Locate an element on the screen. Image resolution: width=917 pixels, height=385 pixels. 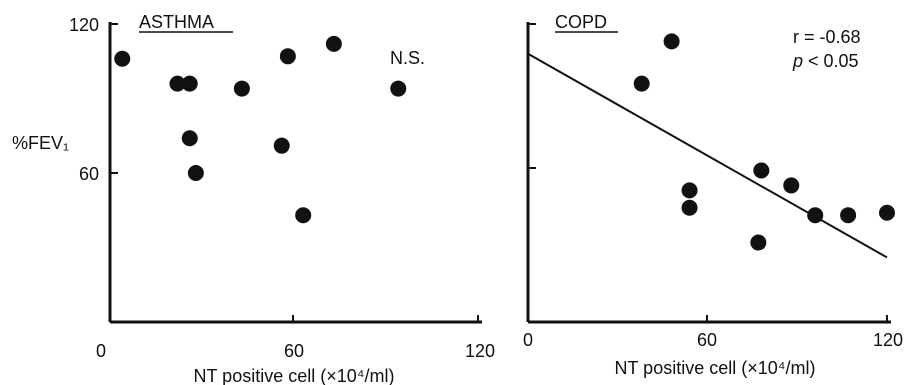
asthma-x-tick-label-60: 60 is located at coordinates (294, 351).